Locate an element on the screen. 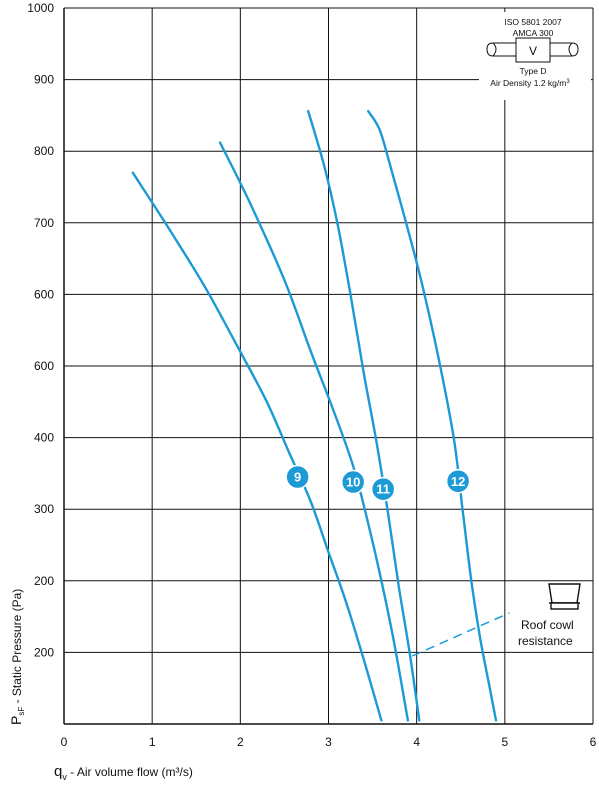  x-tick-label: 4 is located at coordinates (416, 742).